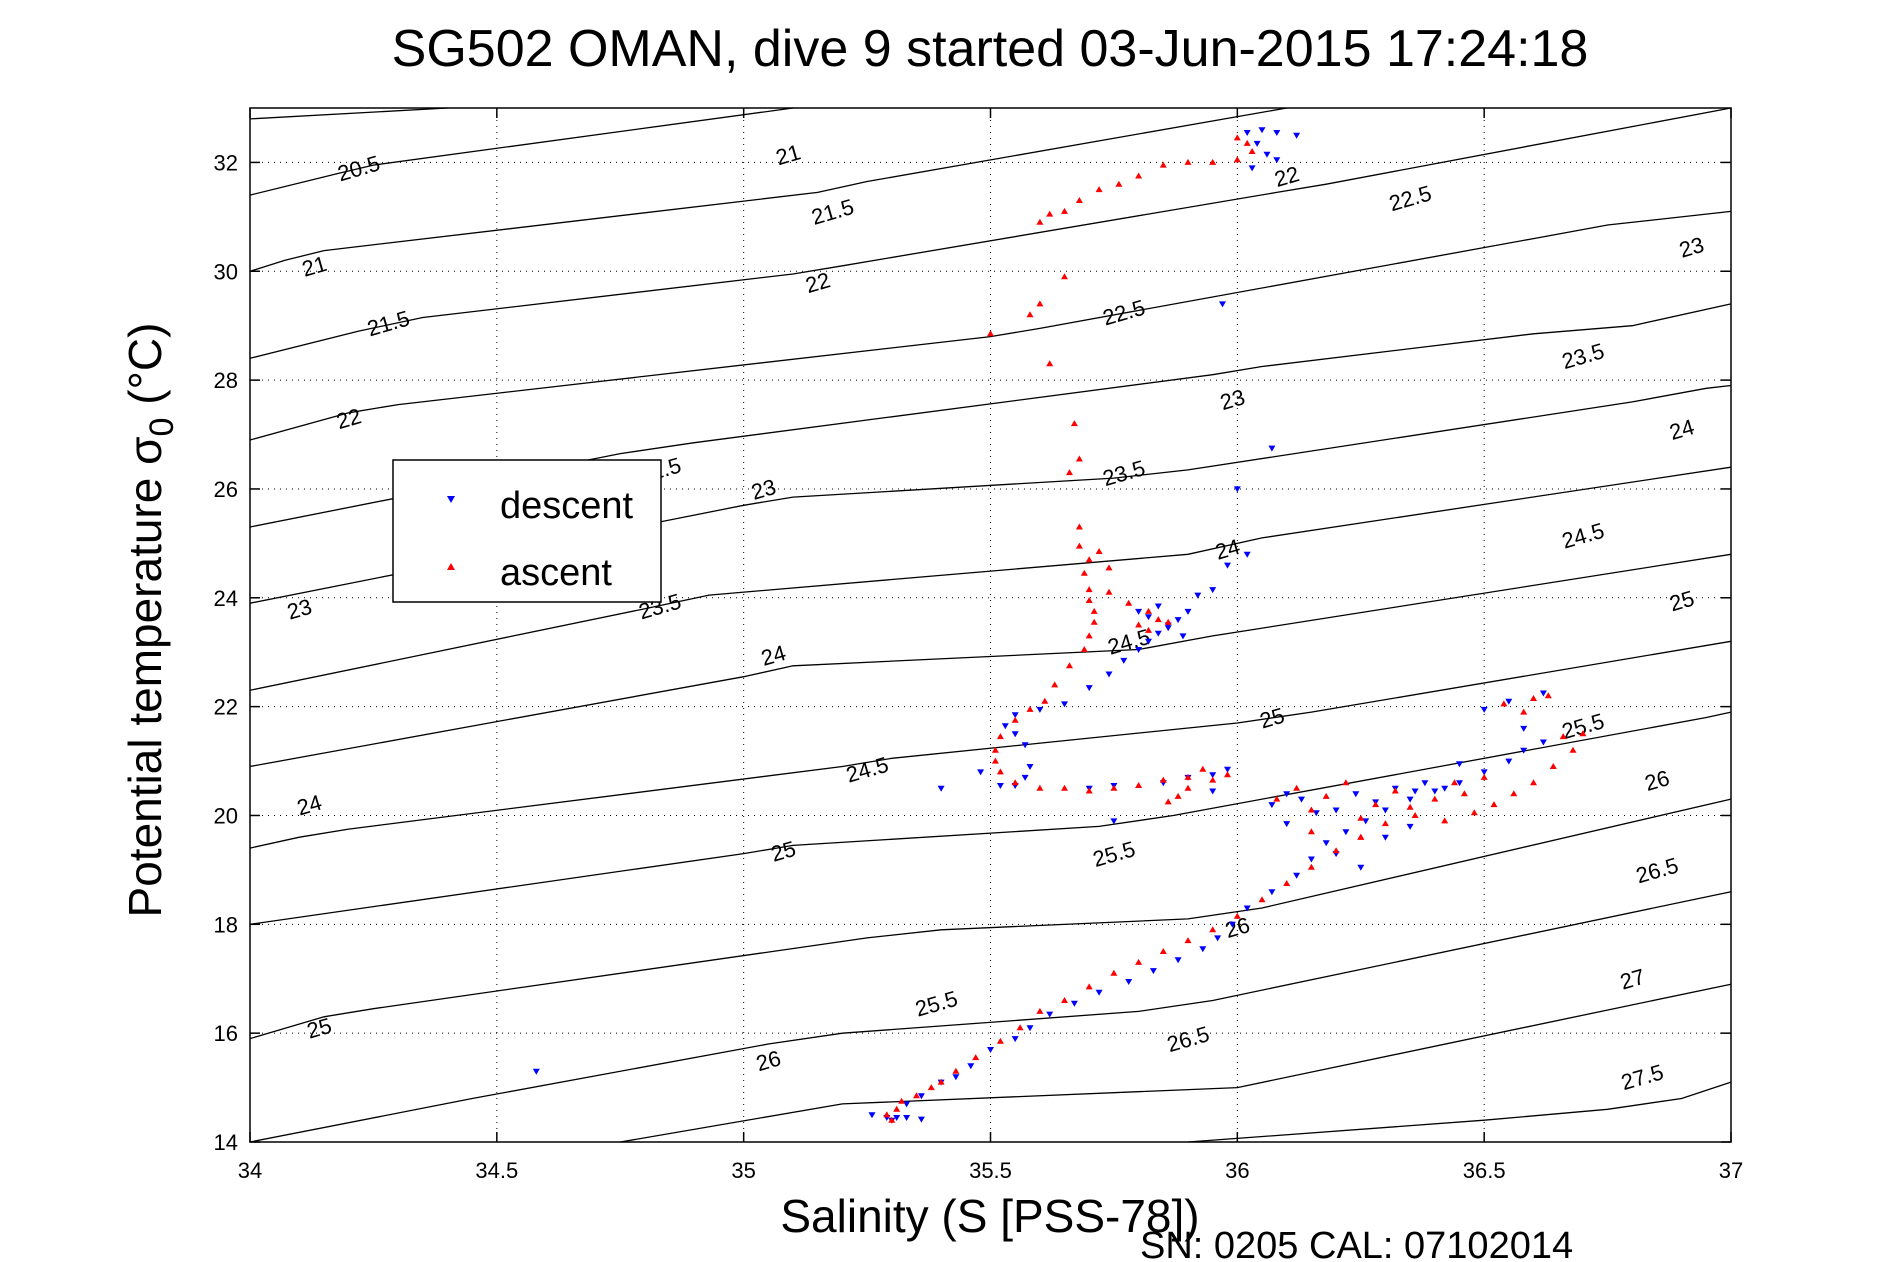 Image resolution: width=1891 pixels, height=1262 pixels. What do you see at coordinates (226, 1033) in the screenshot?
I see `y-tick-label: 16` at bounding box center [226, 1033].